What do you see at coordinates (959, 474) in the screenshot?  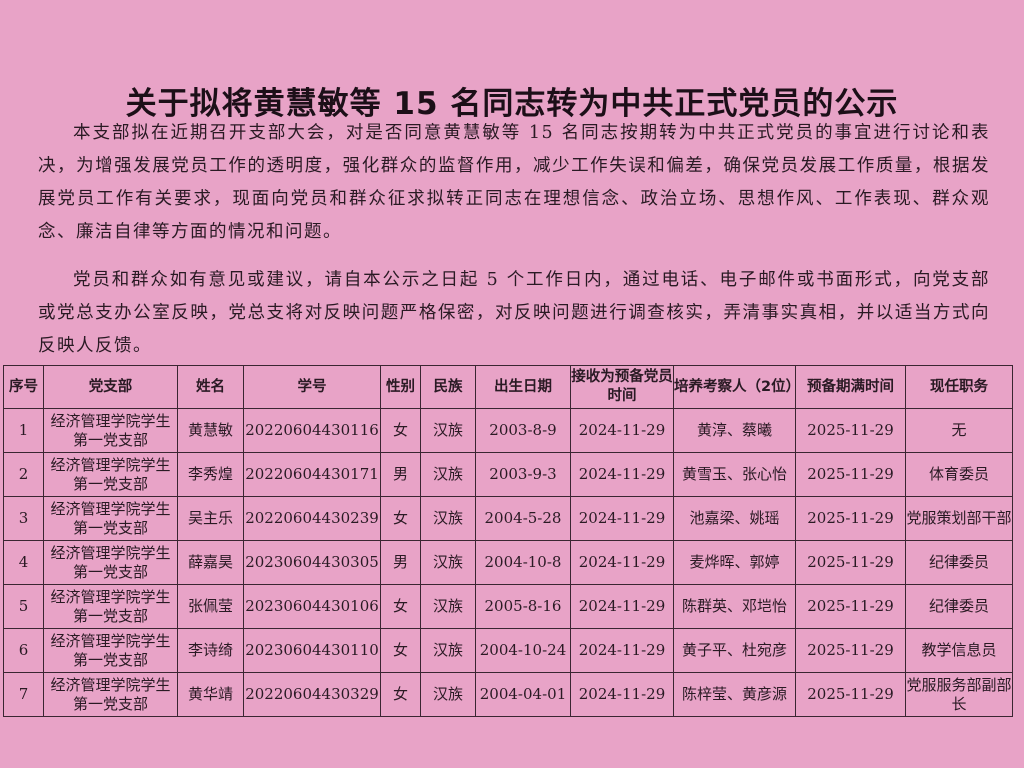 I see `cell-col-position: 体育委员` at bounding box center [959, 474].